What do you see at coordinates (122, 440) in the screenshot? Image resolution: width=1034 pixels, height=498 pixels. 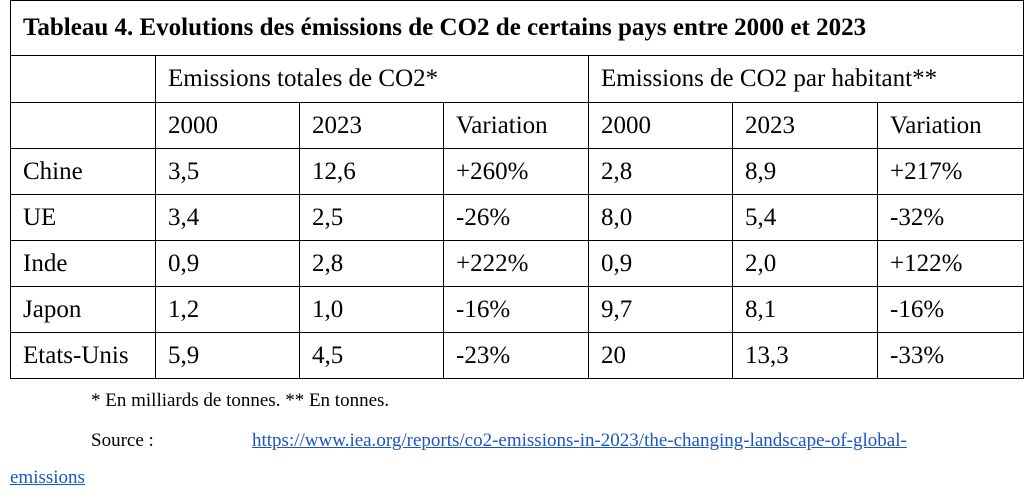 I see `source-label: Source :` at bounding box center [122, 440].